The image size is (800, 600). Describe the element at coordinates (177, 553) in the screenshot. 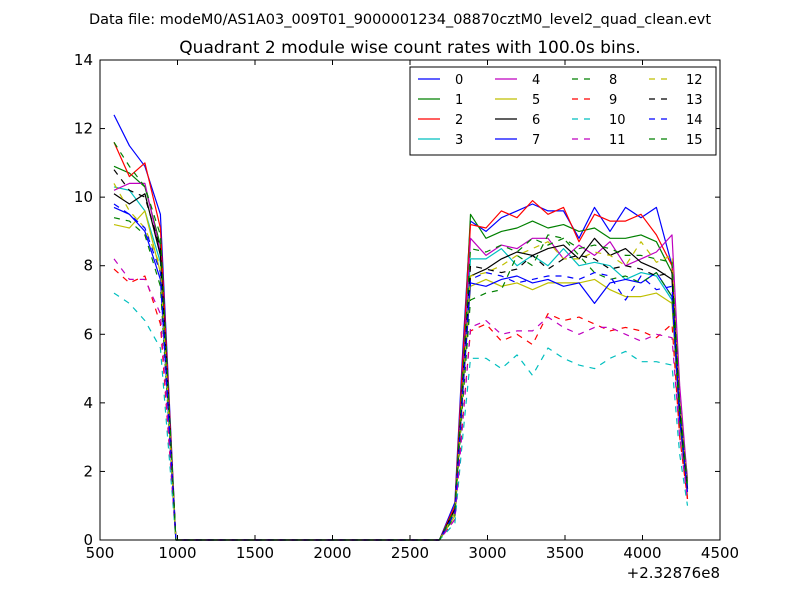

I see `x-tick-label: 1000` at that location.